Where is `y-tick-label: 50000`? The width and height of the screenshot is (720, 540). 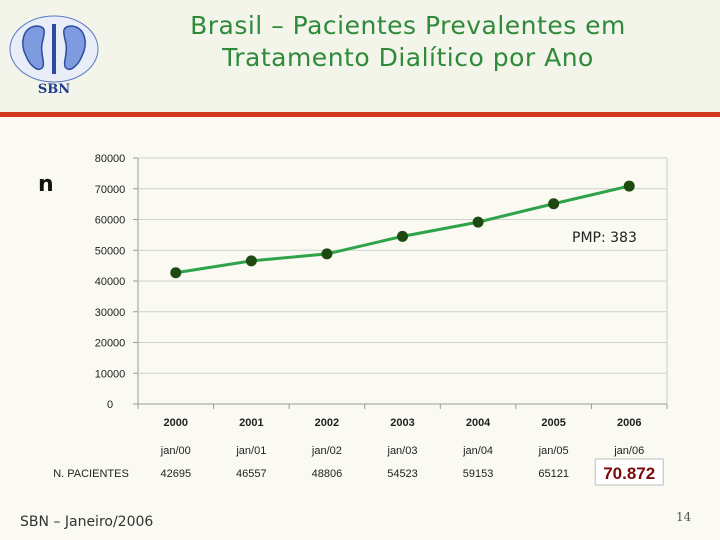 y-tick-label: 50000 is located at coordinates (110, 251).